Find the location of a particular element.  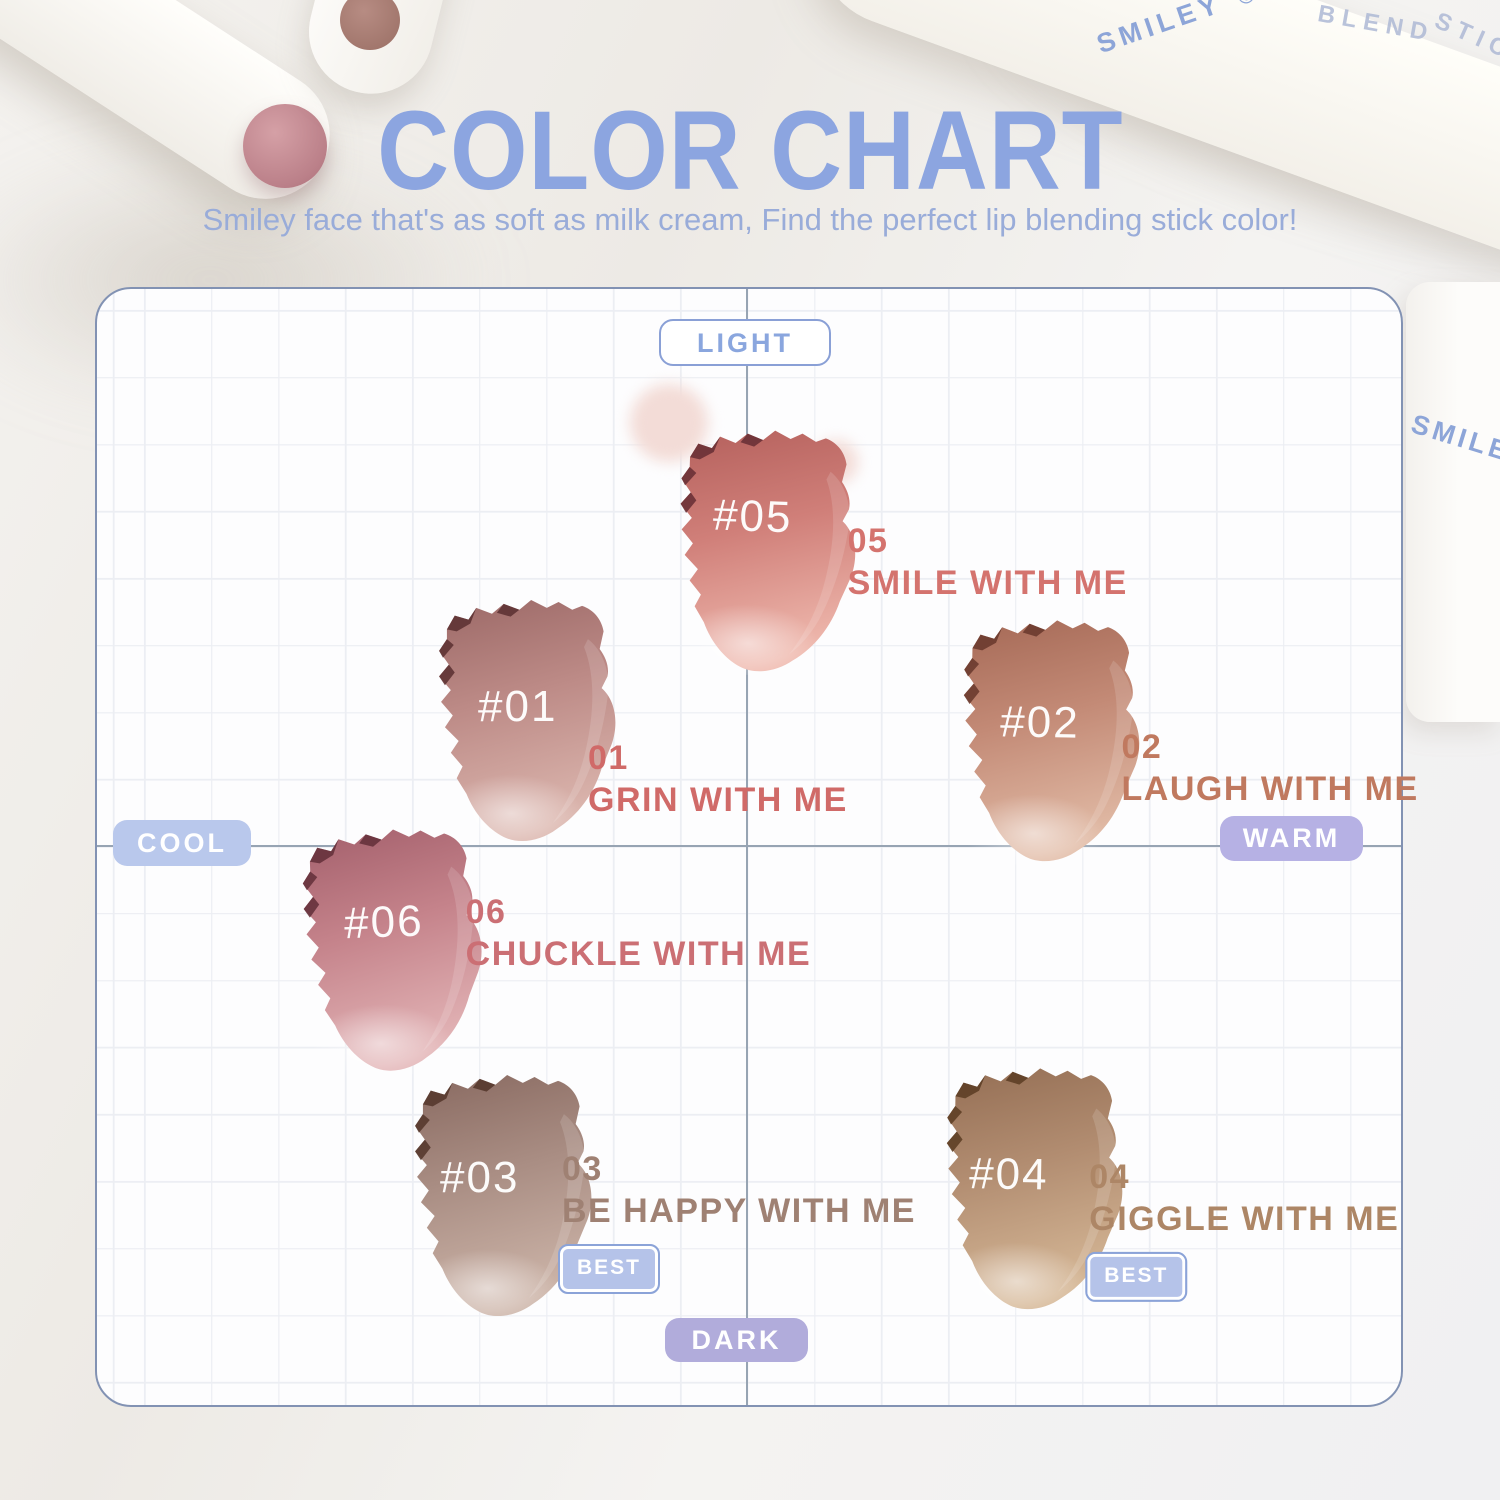

swatch-number-tag: #04 is located at coordinates (1009, 1174).